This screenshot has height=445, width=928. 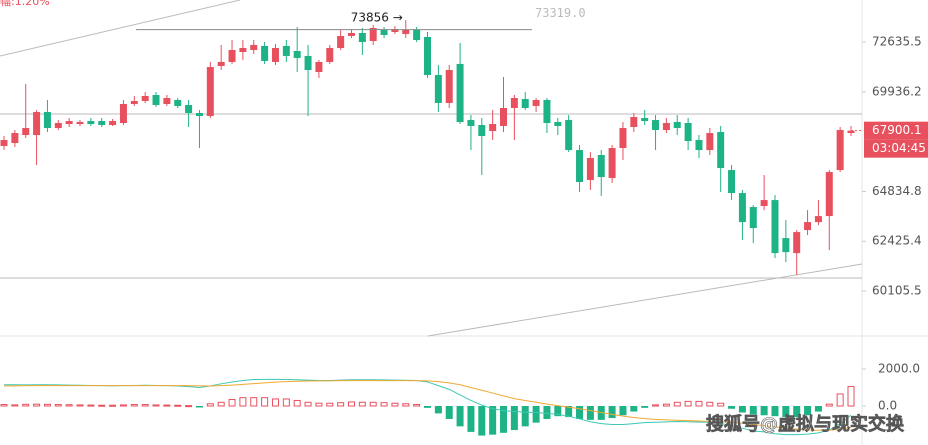 What do you see at coordinates (560, 13) in the screenshot?
I see `annotation-label: 73319.0` at bounding box center [560, 13].